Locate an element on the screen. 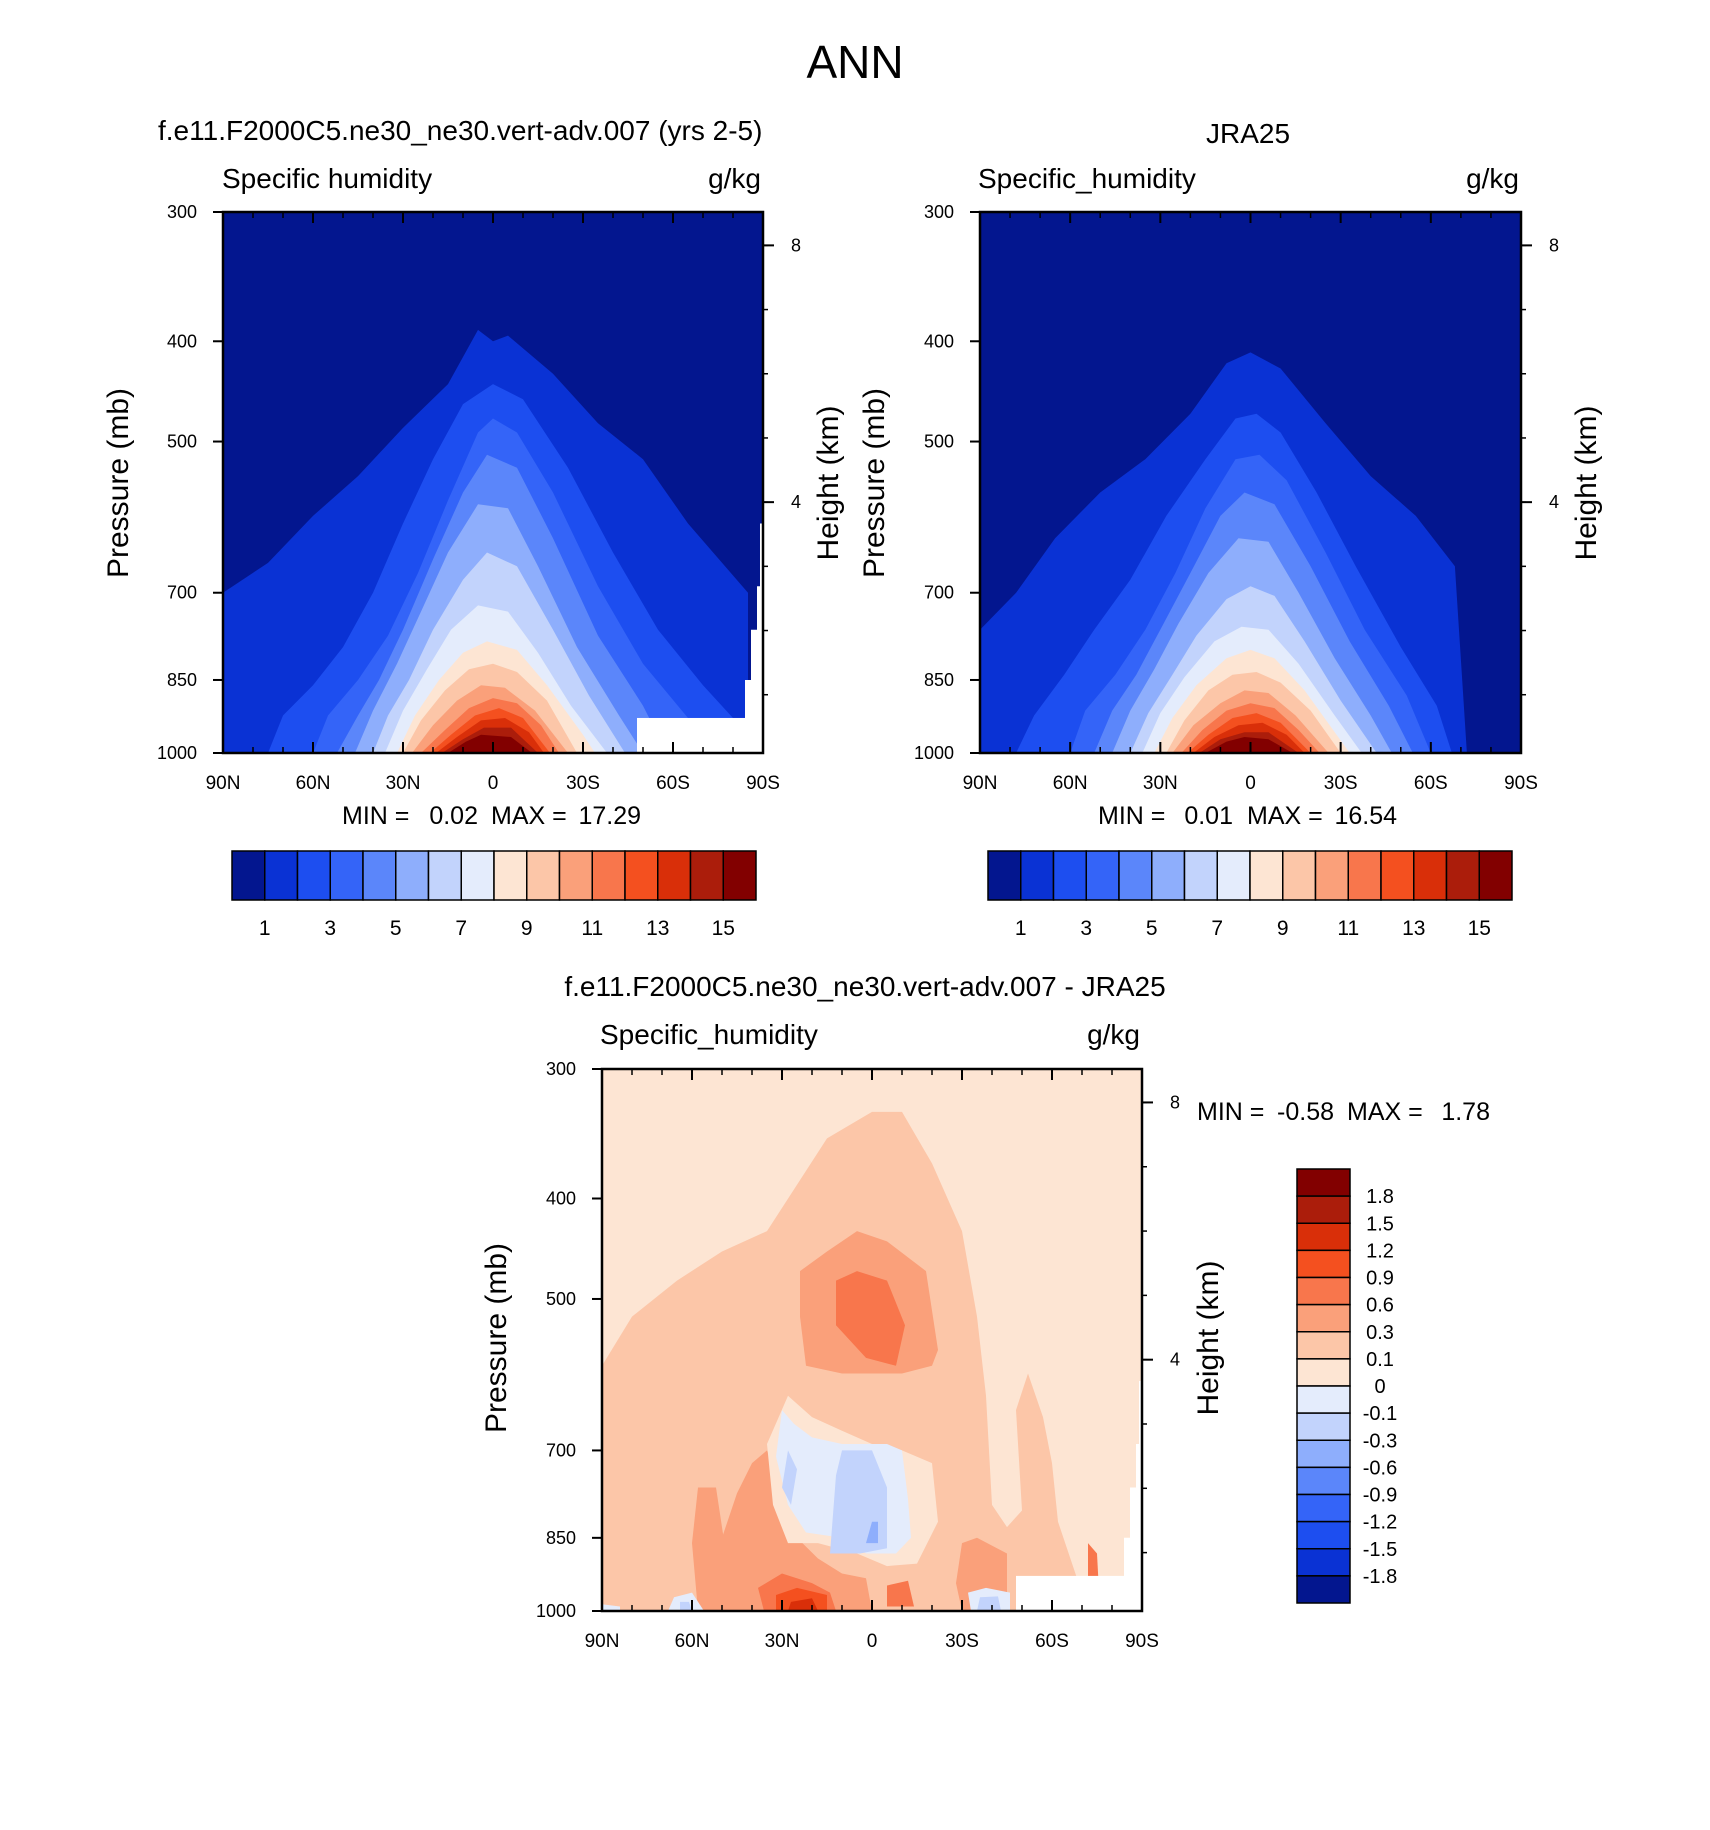 This screenshot has width=1710, height=1830. colorbar-label: 1 is located at coordinates (265, 928).